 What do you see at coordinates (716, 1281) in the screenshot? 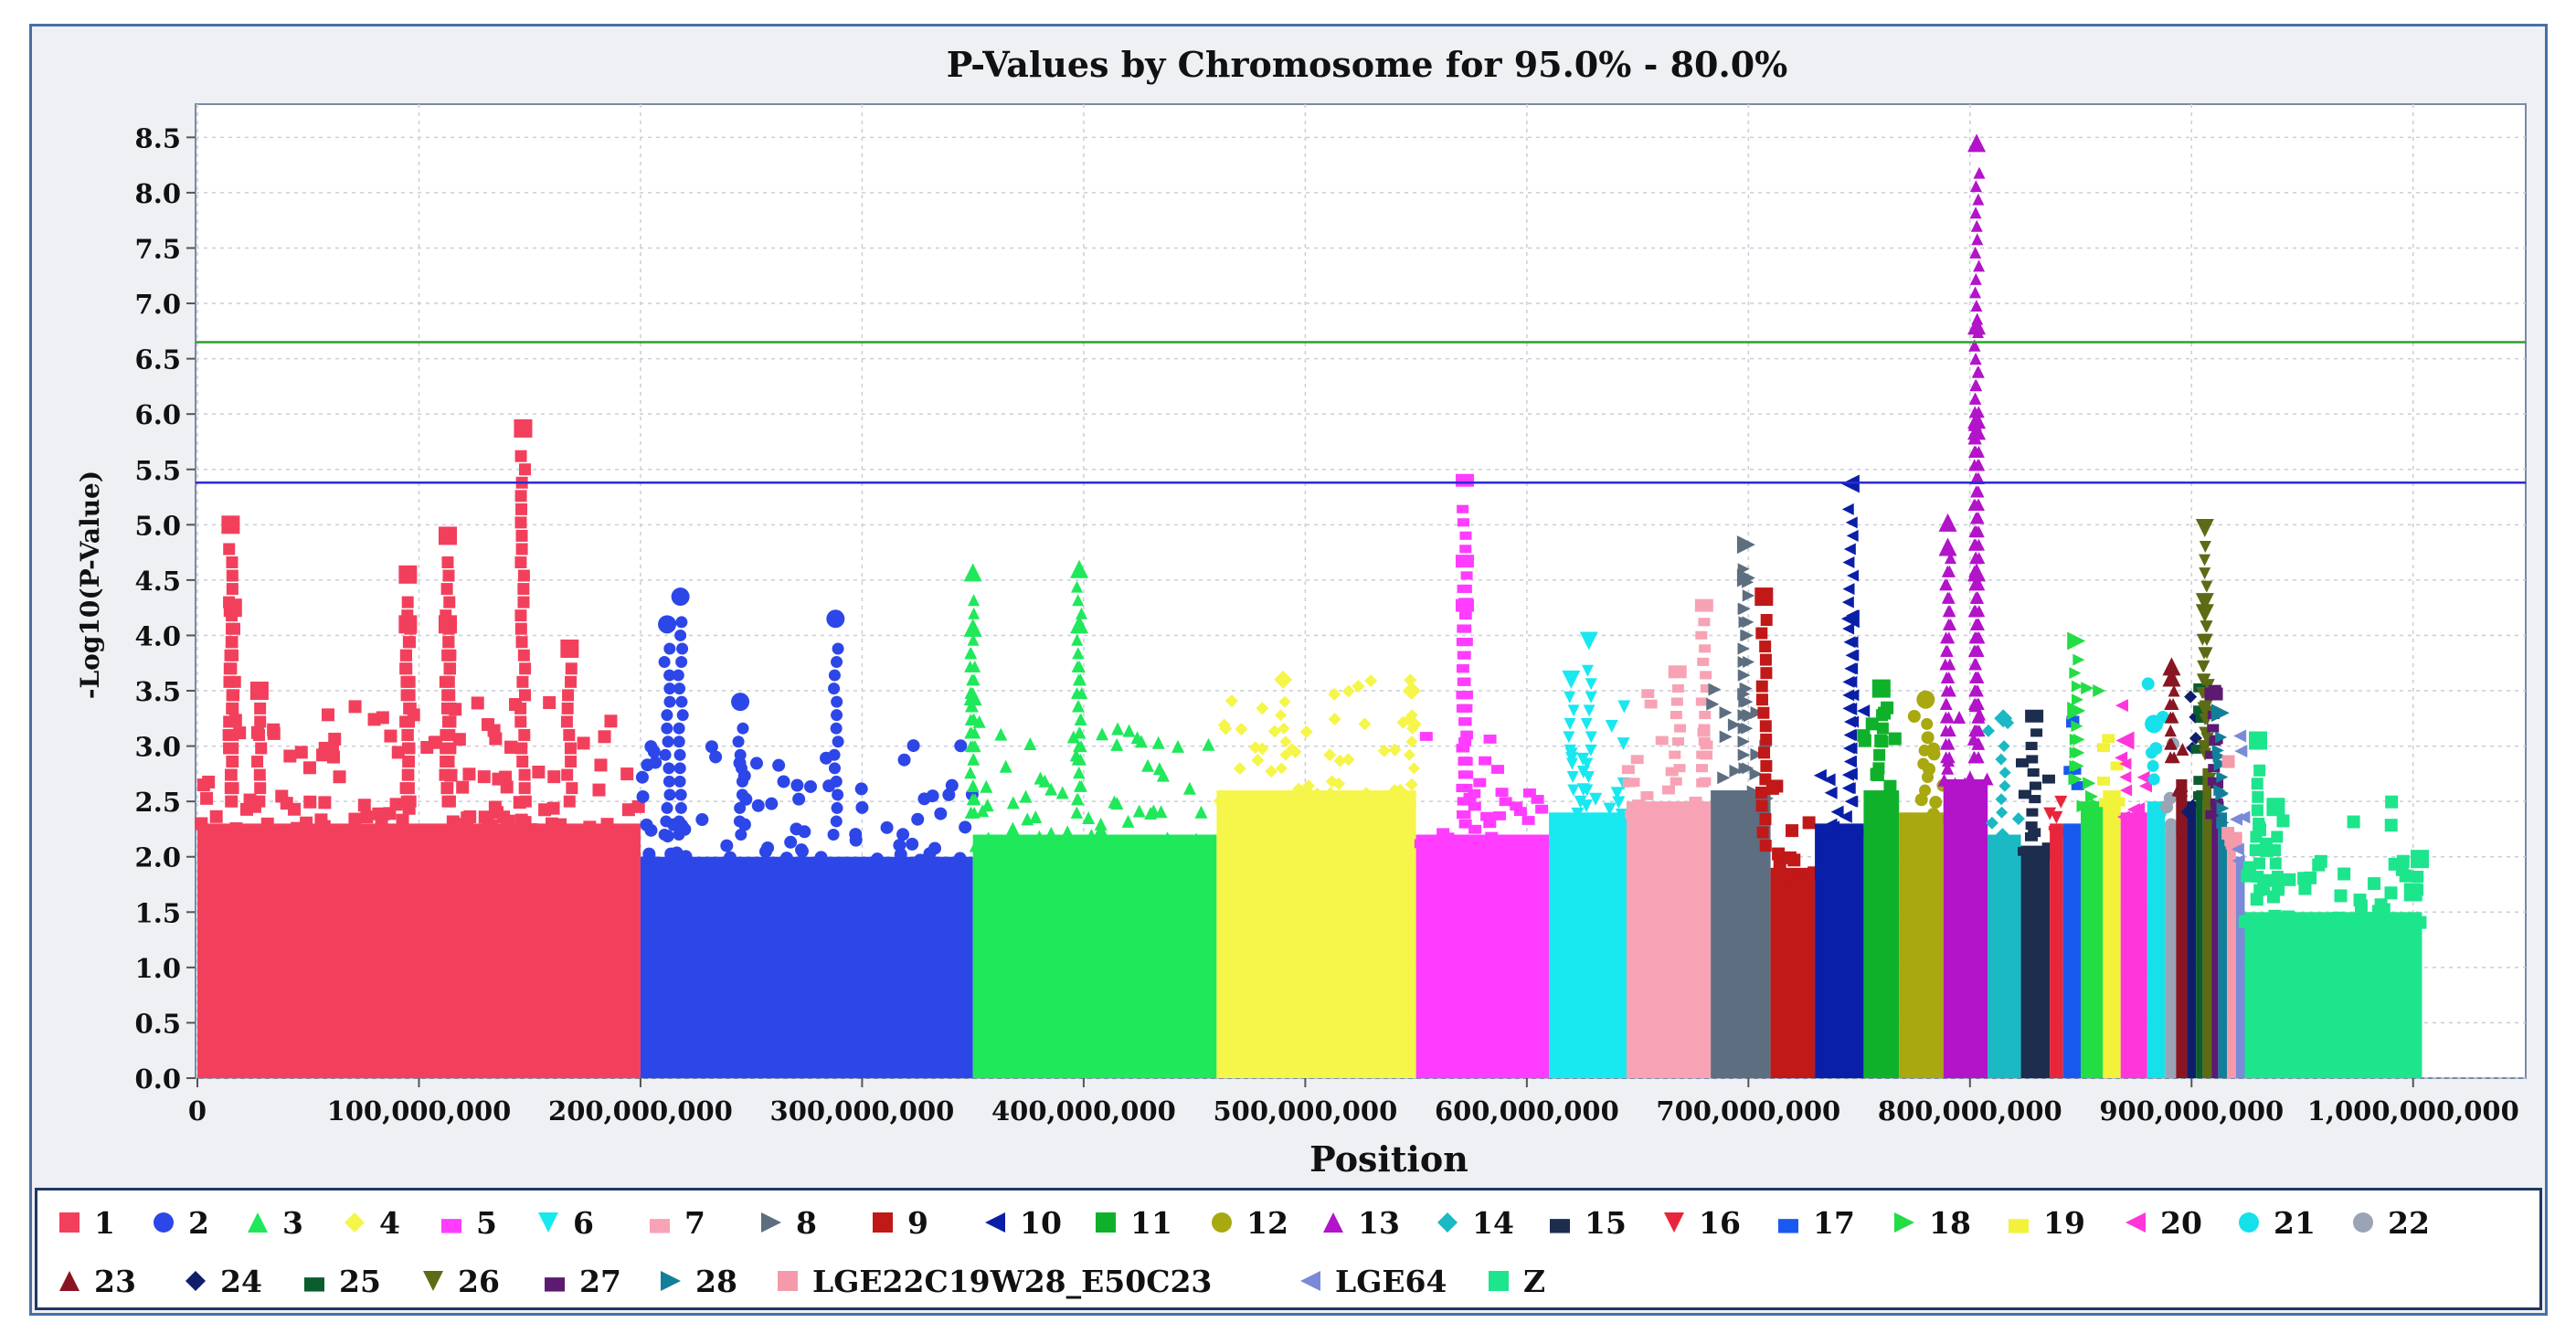
I see `legend-label: 28` at bounding box center [716, 1281].